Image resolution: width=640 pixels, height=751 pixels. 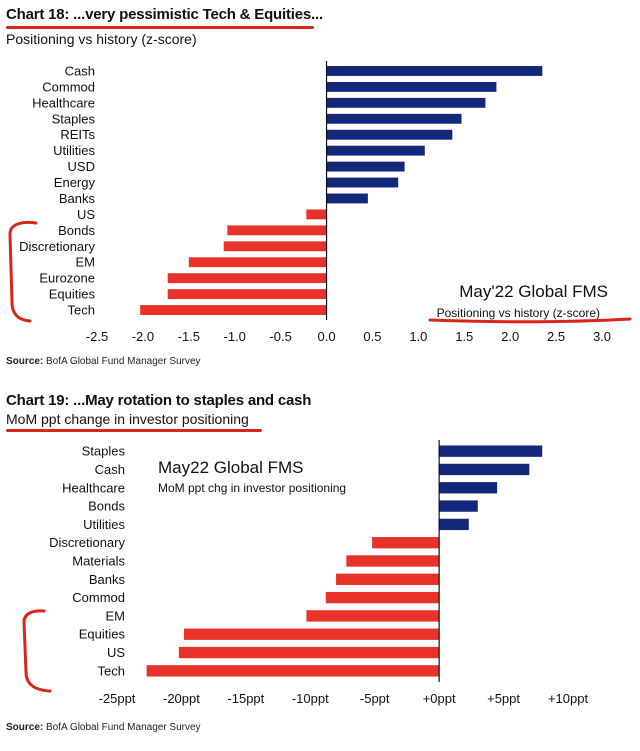 What do you see at coordinates (123, 361) in the screenshot?
I see `chart18-source-text: BofA Global Fund Manager Survey` at bounding box center [123, 361].